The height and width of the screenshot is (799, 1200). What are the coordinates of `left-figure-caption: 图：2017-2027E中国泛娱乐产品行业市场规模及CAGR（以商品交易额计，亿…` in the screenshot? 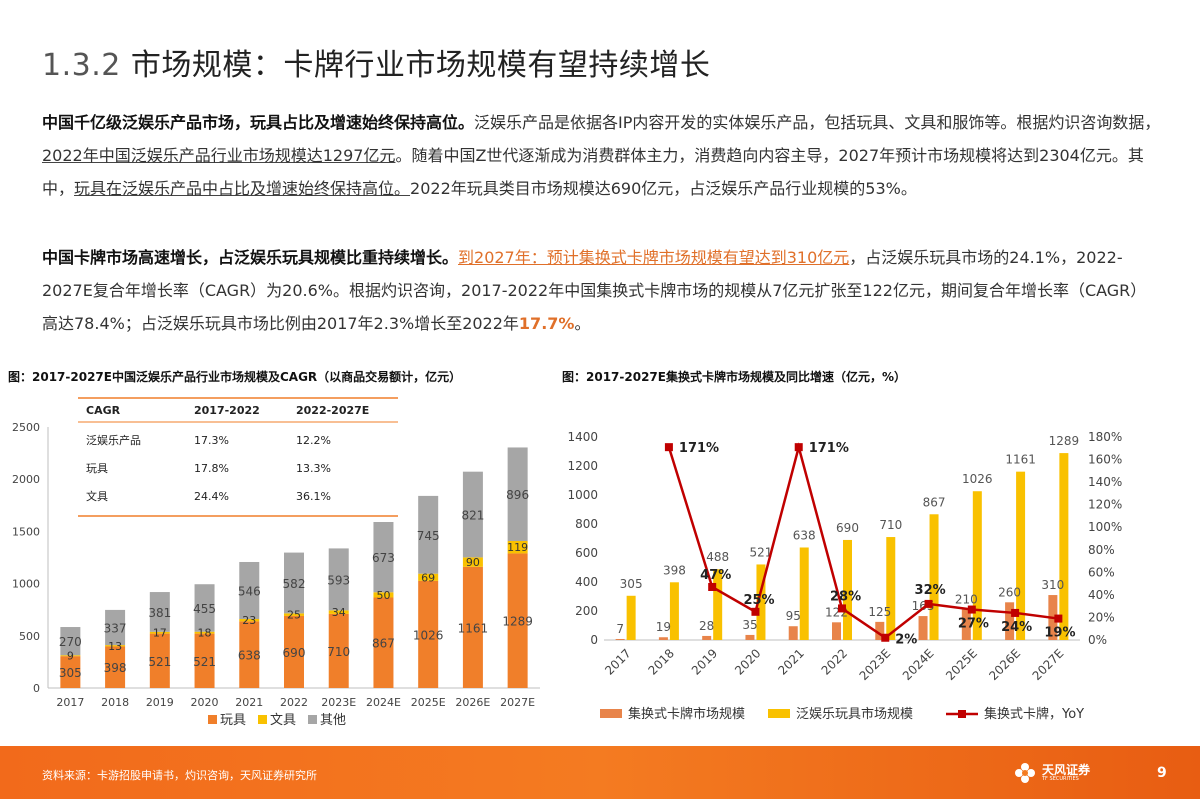 It's located at (235, 377).